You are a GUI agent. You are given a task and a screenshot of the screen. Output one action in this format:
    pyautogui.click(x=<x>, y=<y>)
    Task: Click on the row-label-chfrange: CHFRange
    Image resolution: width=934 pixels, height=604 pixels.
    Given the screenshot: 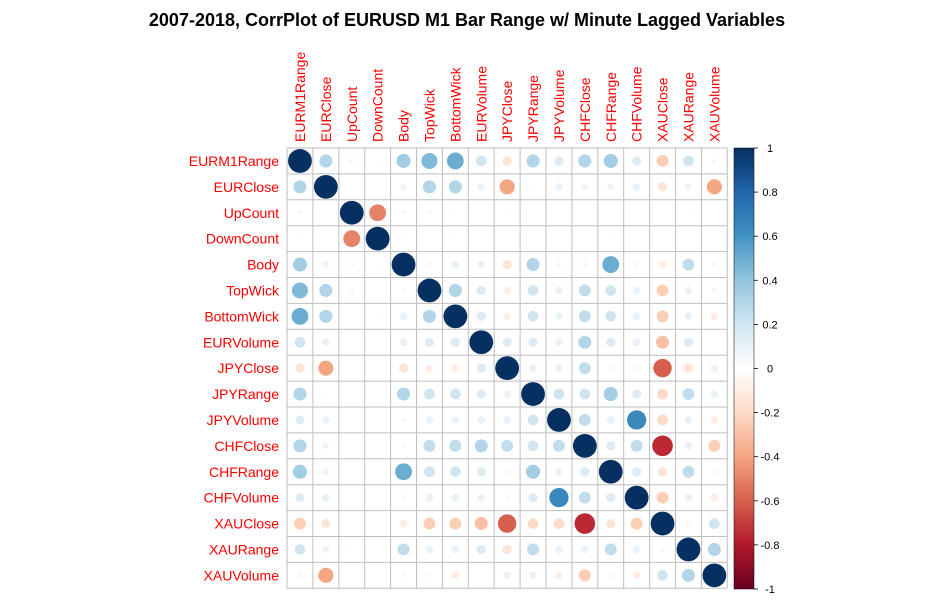 What is the action you would take?
    pyautogui.click(x=244, y=472)
    